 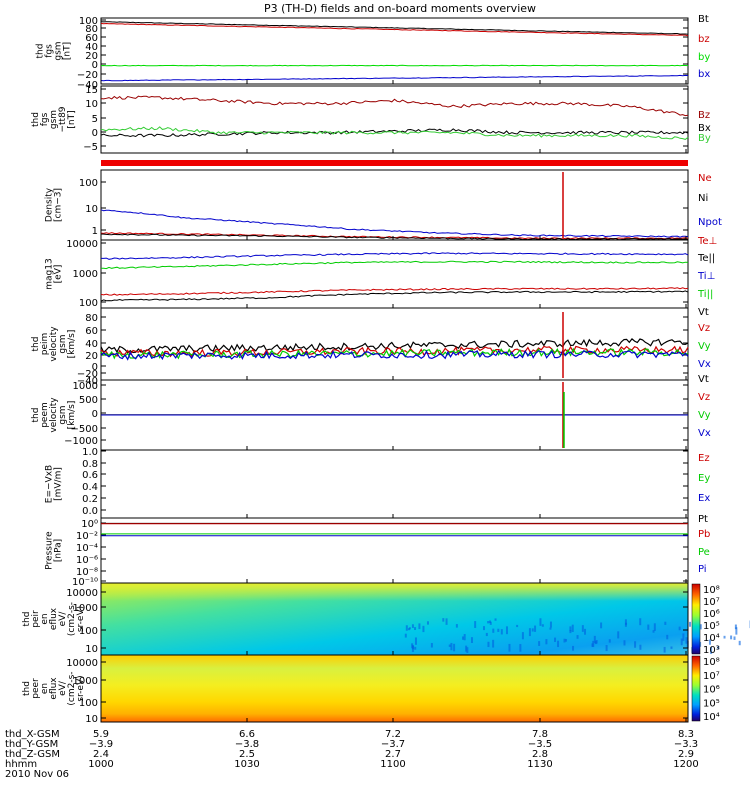 I want to click on series-line-bz, so click(x=394, y=29).